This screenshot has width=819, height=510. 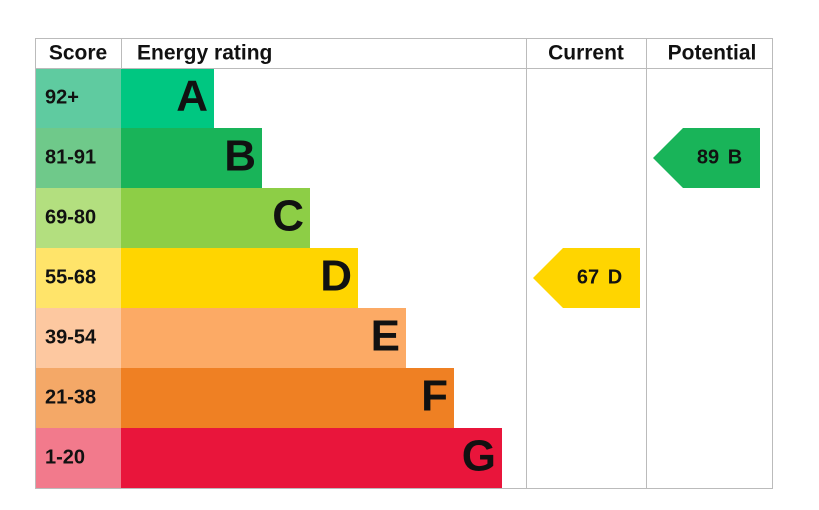 What do you see at coordinates (434, 396) in the screenshot?
I see `rating-letter: F` at bounding box center [434, 396].